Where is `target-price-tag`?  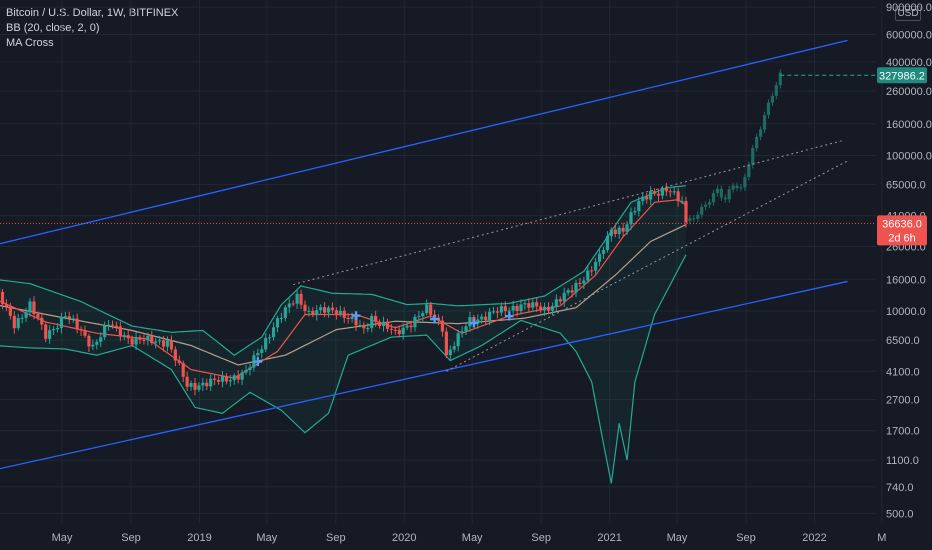 target-price-tag is located at coordinates (902, 75).